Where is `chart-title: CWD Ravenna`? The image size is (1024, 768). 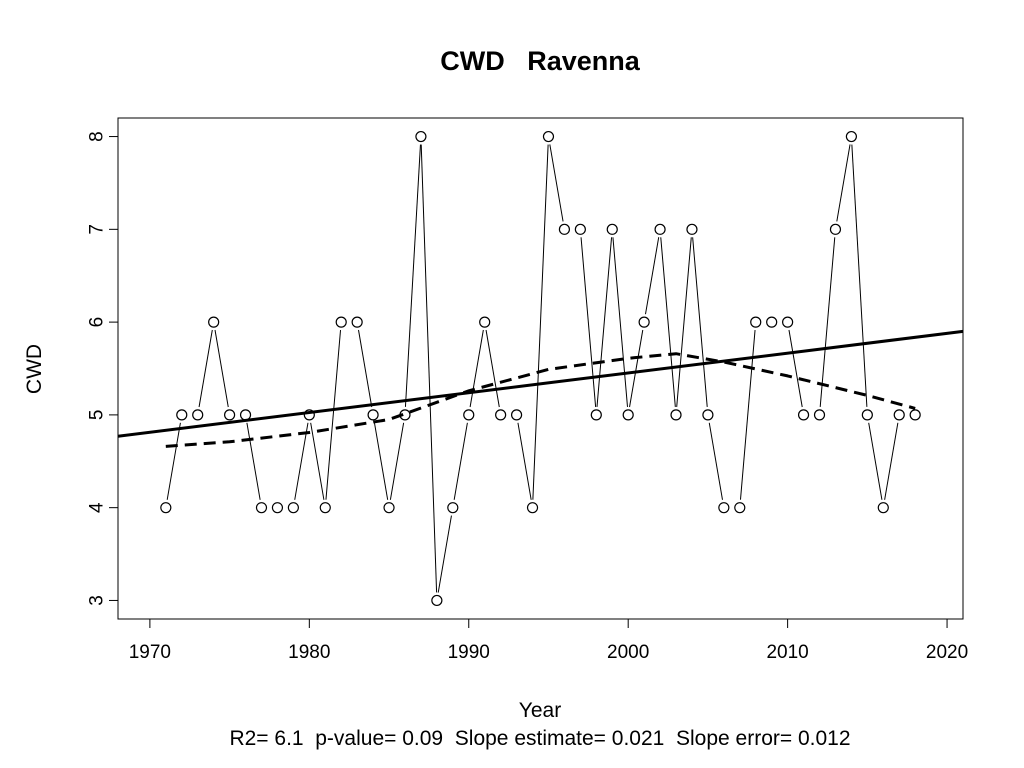 chart-title: CWD Ravenna is located at coordinates (540, 61).